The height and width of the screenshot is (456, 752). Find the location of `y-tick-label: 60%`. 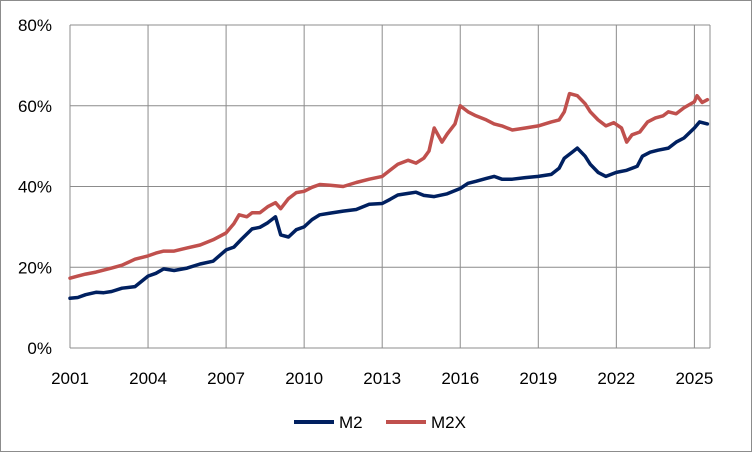

y-tick-label: 60% is located at coordinates (35, 106).